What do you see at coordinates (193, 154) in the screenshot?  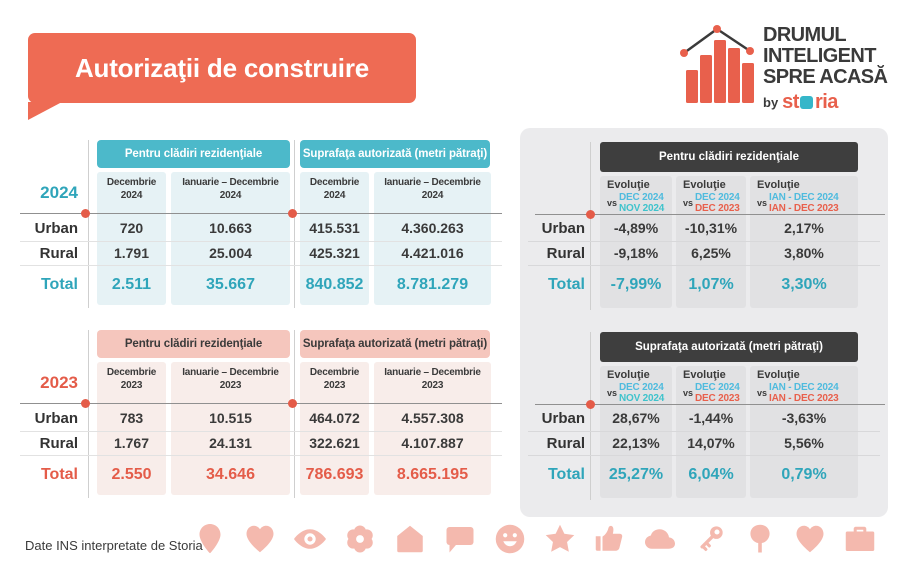 I see `group-header-residential-2024: Pentru clădiri rezidenţiale` at bounding box center [193, 154].